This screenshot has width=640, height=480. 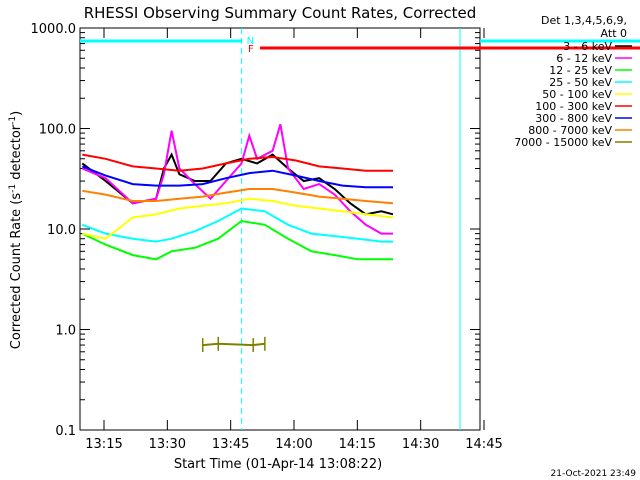 What do you see at coordinates (584, 20) in the screenshot?
I see `legend-header: Det 1,3,4,5,6,9,` at bounding box center [584, 20].